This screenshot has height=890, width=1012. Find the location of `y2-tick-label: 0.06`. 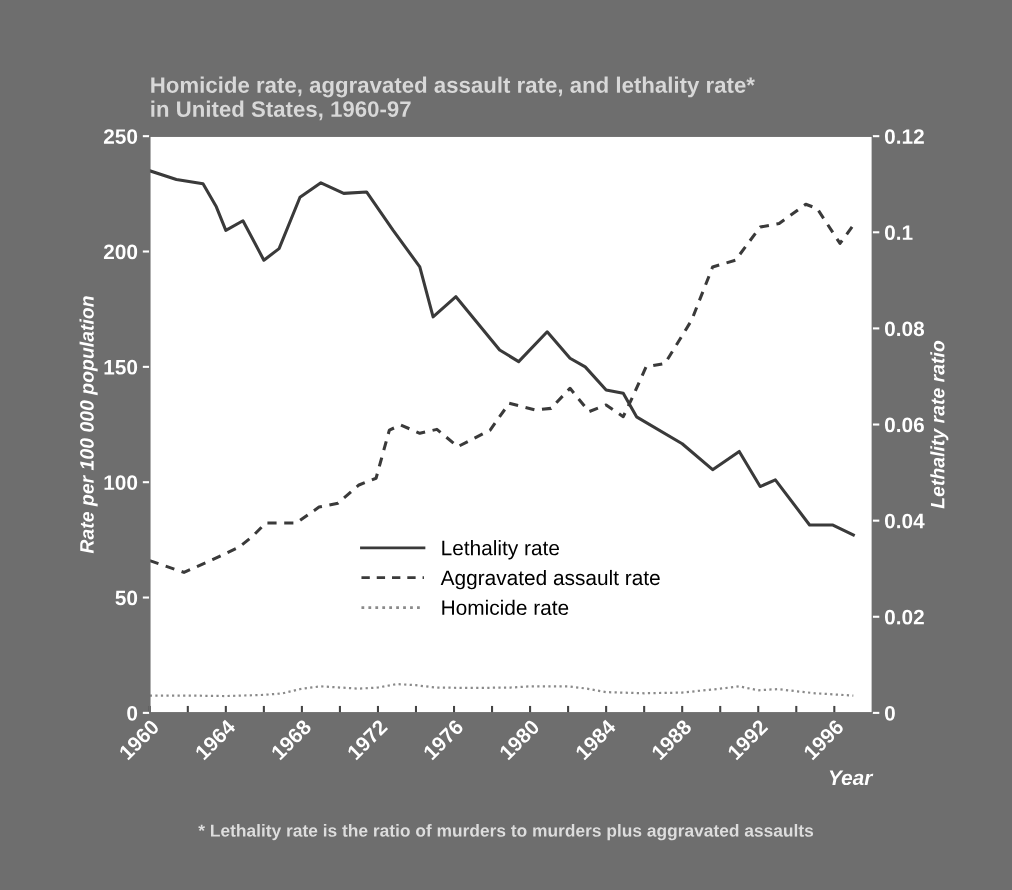

y2-tick-label: 0.06 is located at coordinates (904, 425).